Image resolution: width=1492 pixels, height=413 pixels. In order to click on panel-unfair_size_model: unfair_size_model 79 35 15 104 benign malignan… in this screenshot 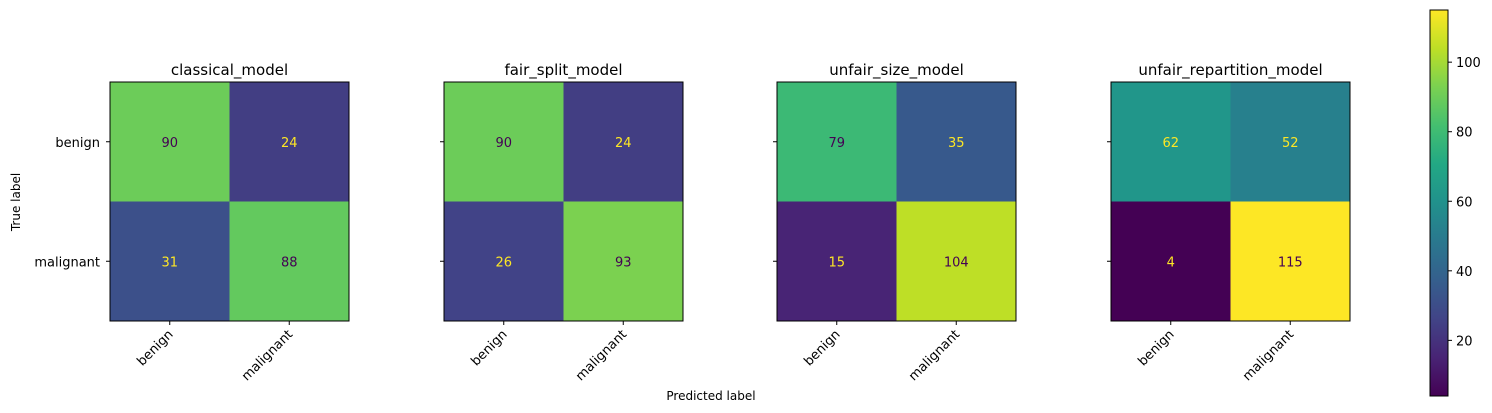, I will do `click(895, 222)`.